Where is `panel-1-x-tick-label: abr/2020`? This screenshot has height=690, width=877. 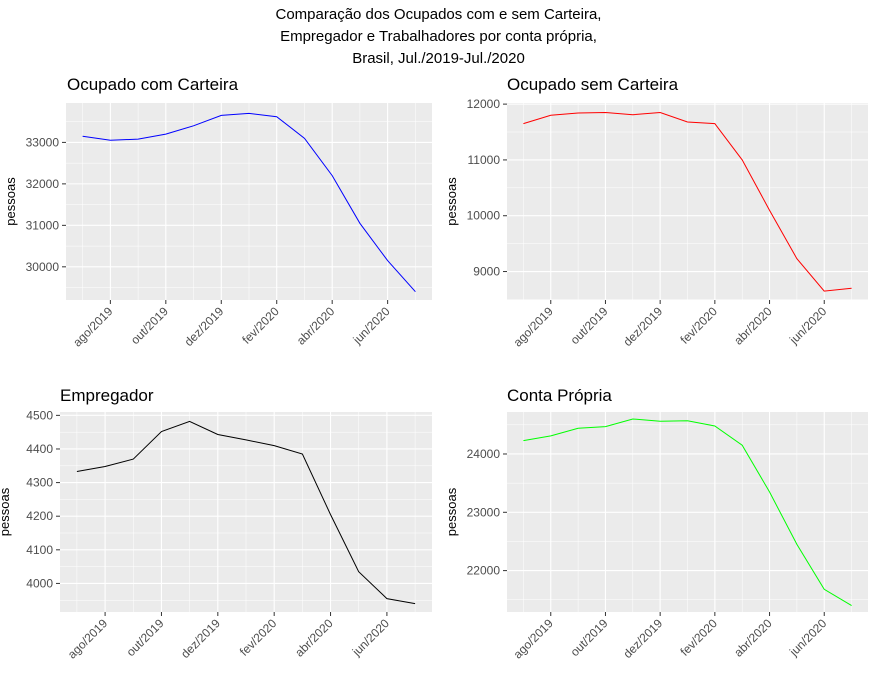
panel-1-x-tick-label: abr/2020 is located at coordinates (316, 326).